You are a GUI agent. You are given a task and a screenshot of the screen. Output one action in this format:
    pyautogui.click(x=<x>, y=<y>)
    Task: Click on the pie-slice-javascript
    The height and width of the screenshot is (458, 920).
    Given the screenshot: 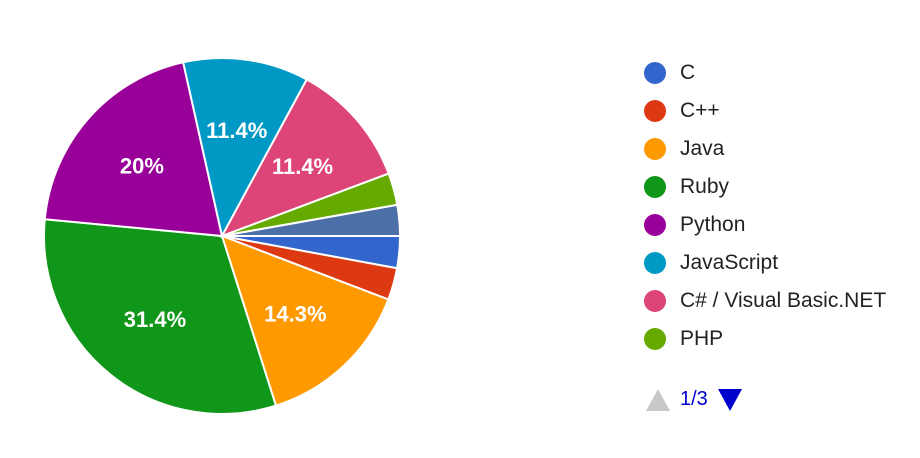 What is the action you would take?
    pyautogui.click(x=245, y=148)
    